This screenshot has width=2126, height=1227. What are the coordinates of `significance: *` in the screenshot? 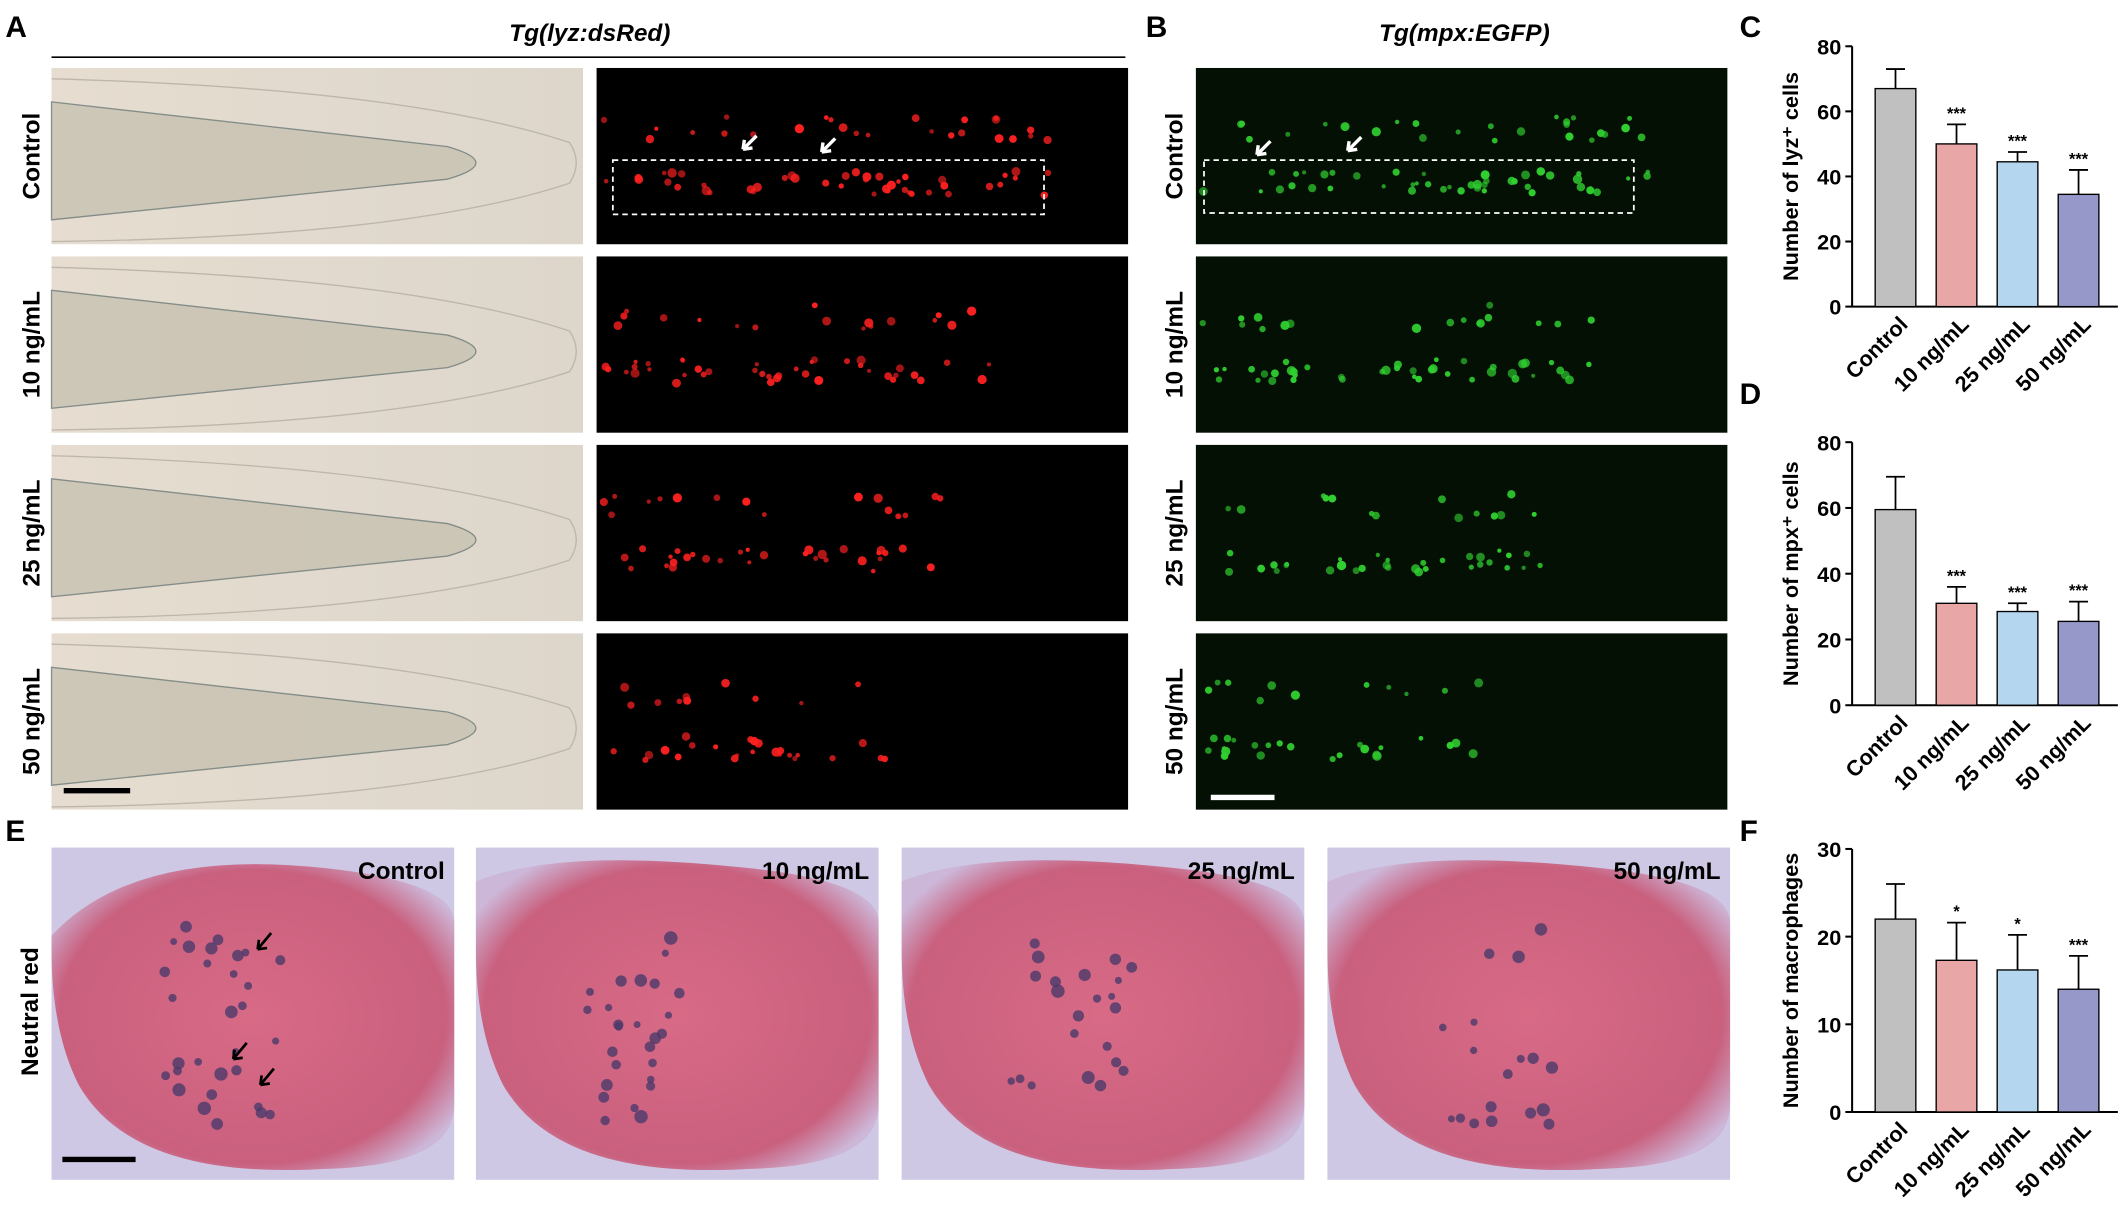 It's located at (1956, 912).